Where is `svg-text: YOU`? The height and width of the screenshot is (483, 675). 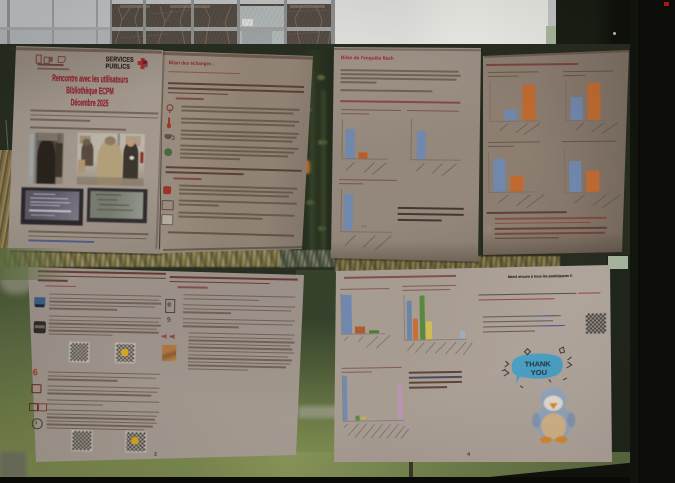
svg-text: YOU is located at coordinates (539, 372).